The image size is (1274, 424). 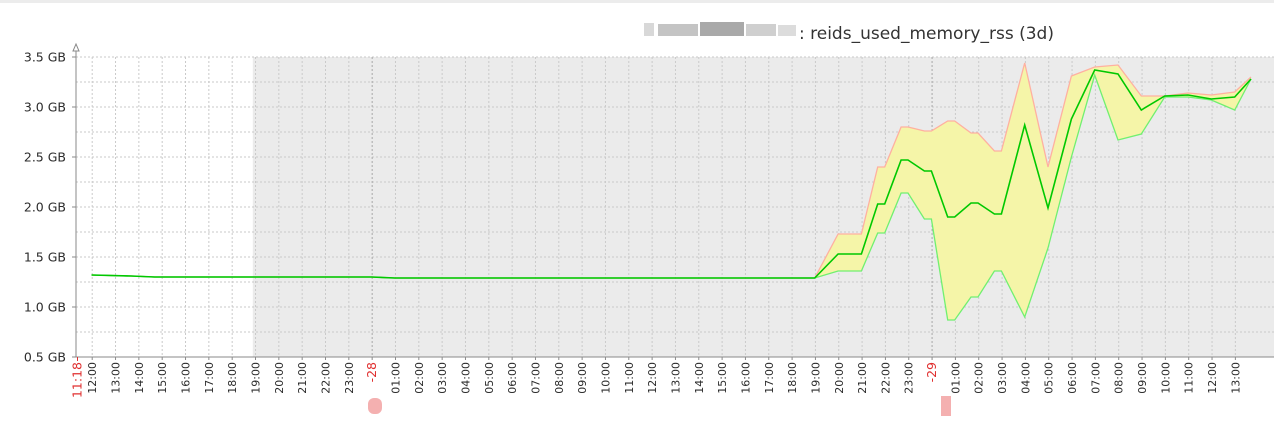 I want to click on y-tick-label: 0.5 GB, so click(x=45, y=357).